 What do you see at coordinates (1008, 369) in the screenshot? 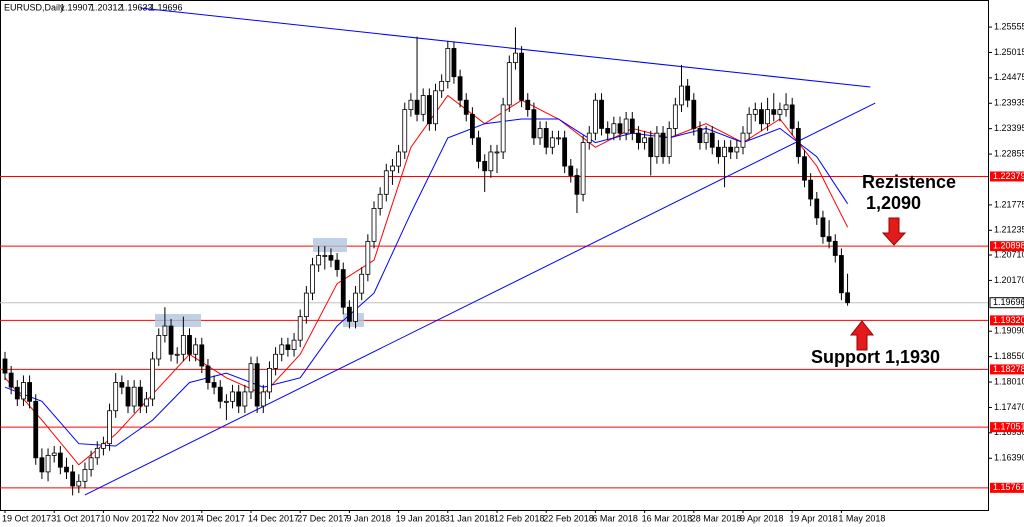
I see `level-label: 1.18278` at bounding box center [1008, 369].